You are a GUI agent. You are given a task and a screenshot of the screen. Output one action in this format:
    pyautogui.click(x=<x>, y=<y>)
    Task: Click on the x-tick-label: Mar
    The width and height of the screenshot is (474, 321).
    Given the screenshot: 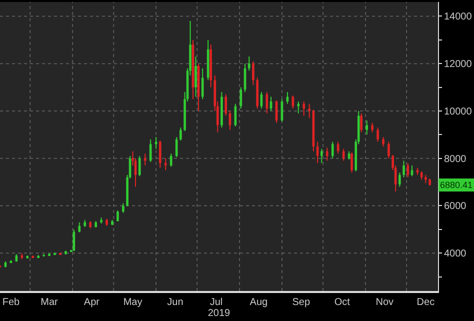 What is the action you would take?
    pyautogui.click(x=49, y=302)
    